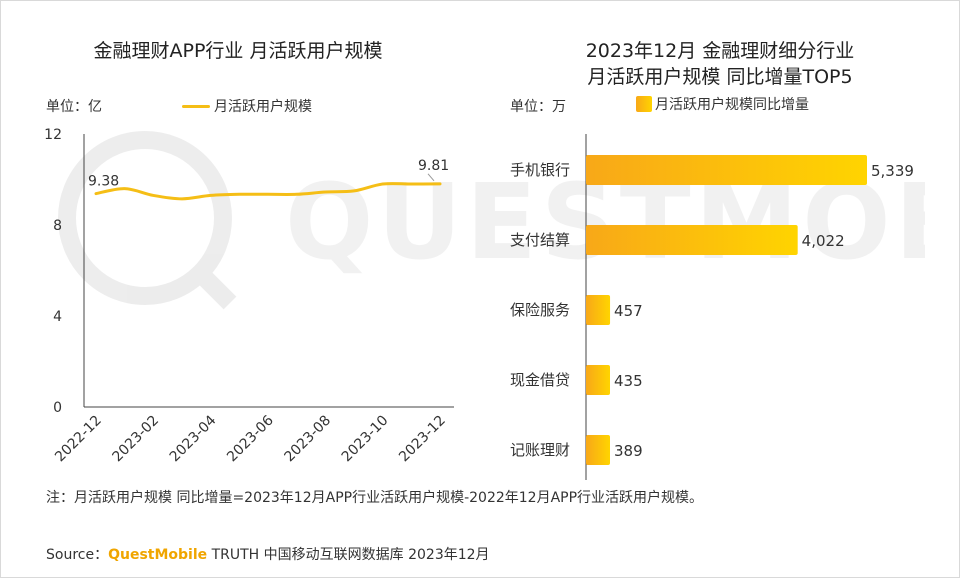  What do you see at coordinates (431, 177) in the screenshot?
I see `line-data-label-leader` at bounding box center [431, 177].